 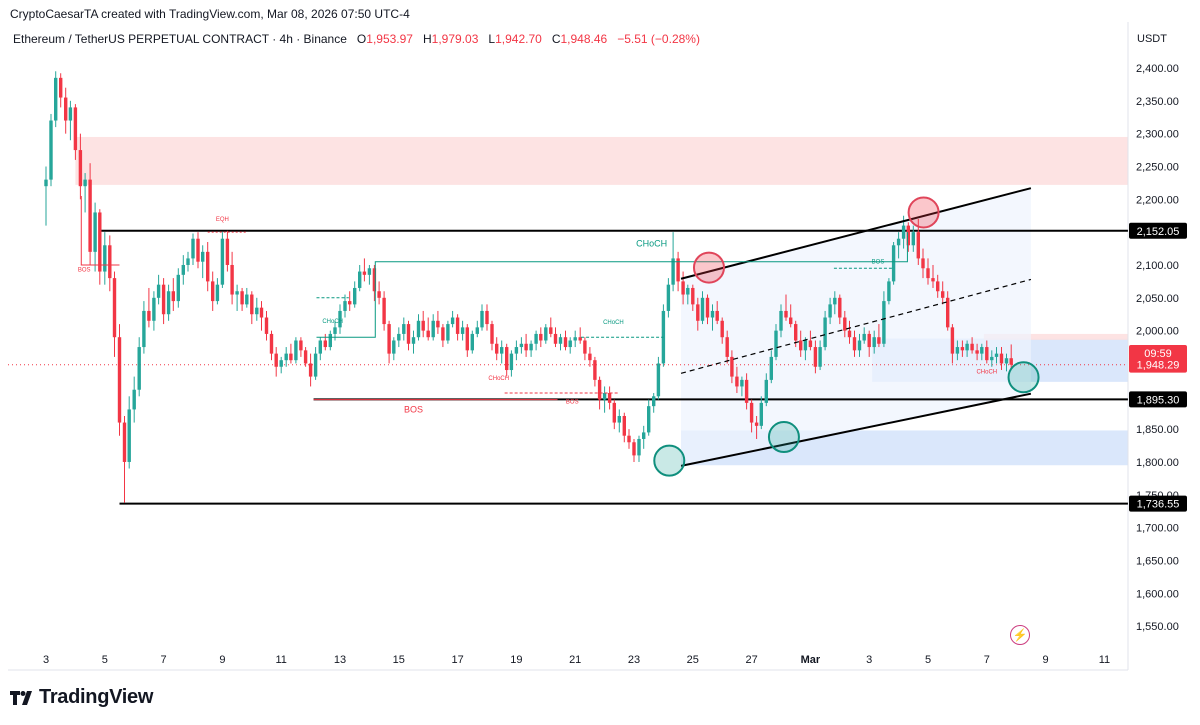 What do you see at coordinates (1157, 463) in the screenshot?
I see `y-tick-label: 1,800.00` at bounding box center [1157, 463].